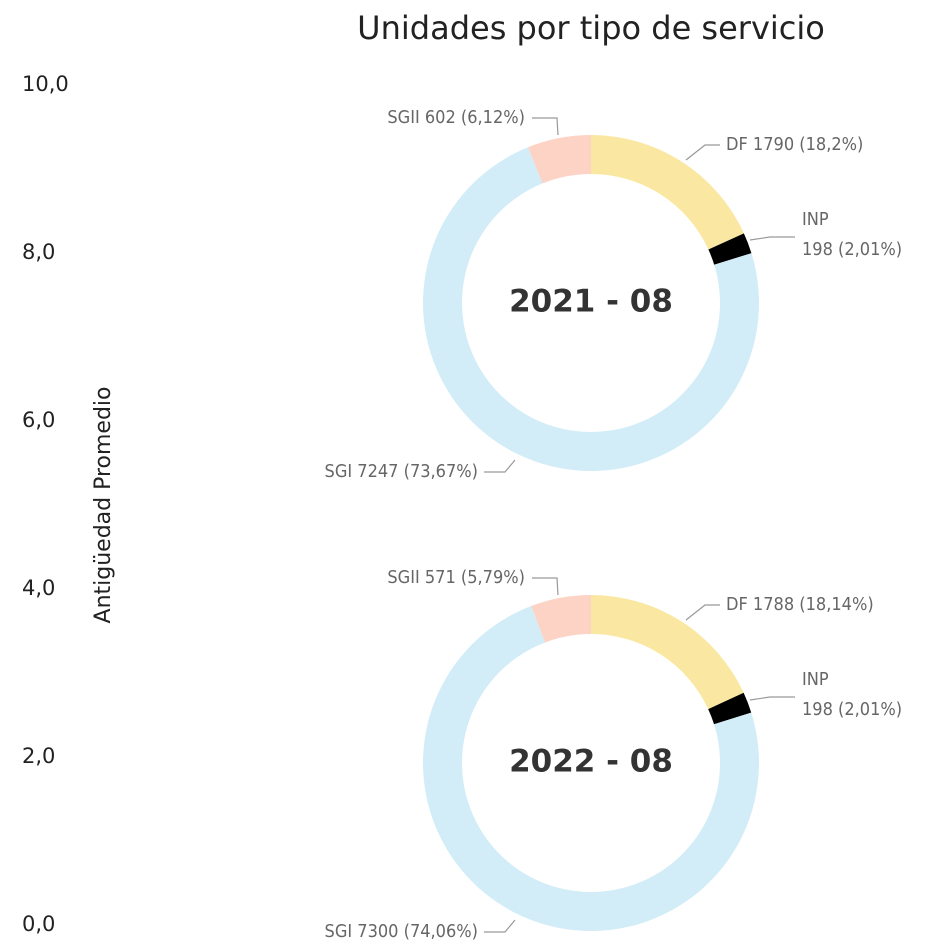 Image resolution: width=936 pixels, height=947 pixels. What do you see at coordinates (800, 604) in the screenshot?
I see `data-label: DF 1788 (18,14%)` at bounding box center [800, 604].